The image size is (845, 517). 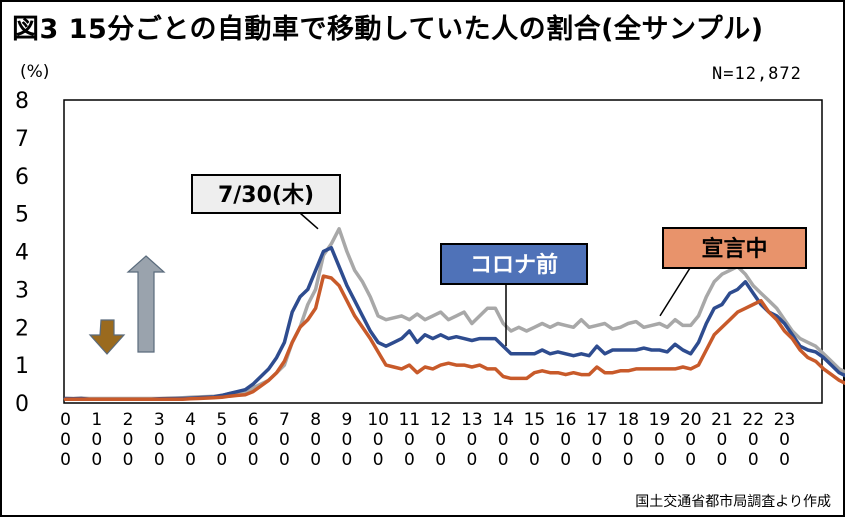 What do you see at coordinates (757, 74) in the screenshot?
I see `sample-size-label: N=12,872` at bounding box center [757, 74].